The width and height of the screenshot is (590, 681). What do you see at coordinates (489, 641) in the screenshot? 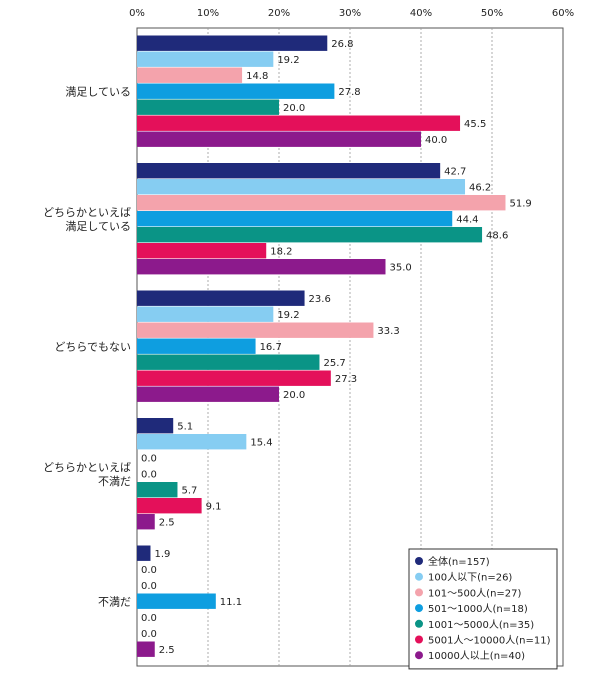
I see `legend-label: 5001人〜10000人(n=11)` at bounding box center [489, 641].